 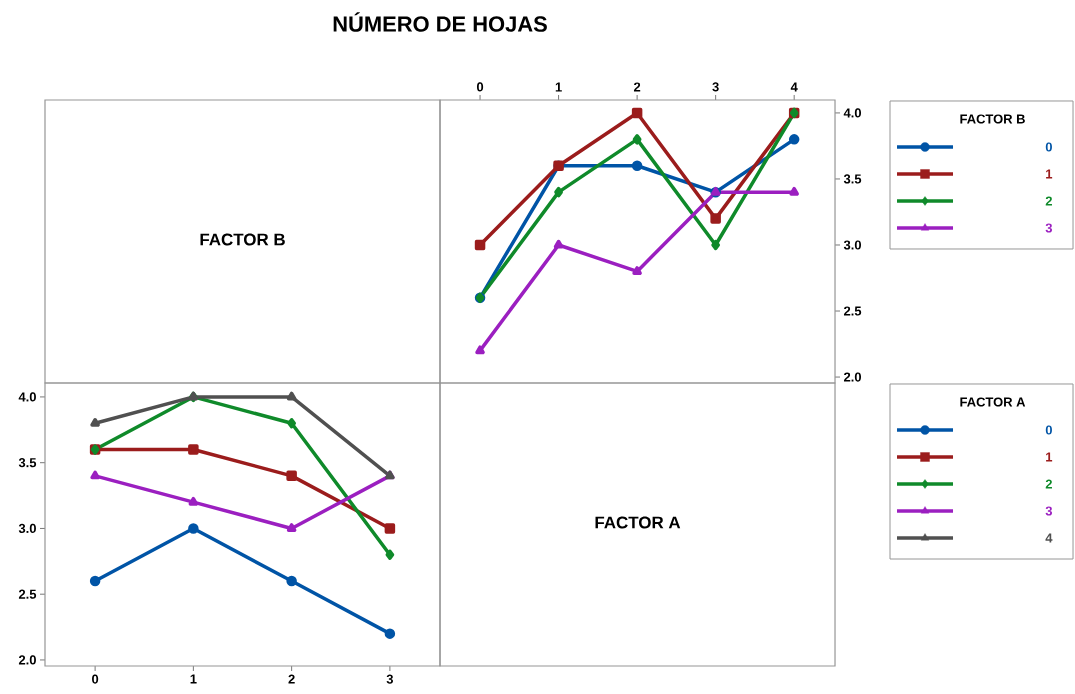 What do you see at coordinates (794, 87) in the screenshot?
I see `x-tick-label: 4` at bounding box center [794, 87].